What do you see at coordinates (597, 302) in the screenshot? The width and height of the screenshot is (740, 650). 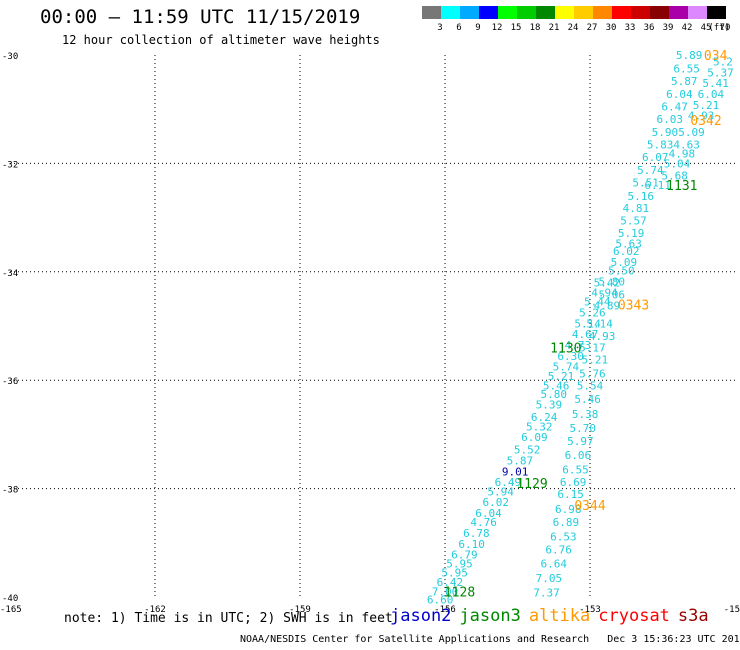 I see `wave-height-value: 5.44` at bounding box center [597, 302].